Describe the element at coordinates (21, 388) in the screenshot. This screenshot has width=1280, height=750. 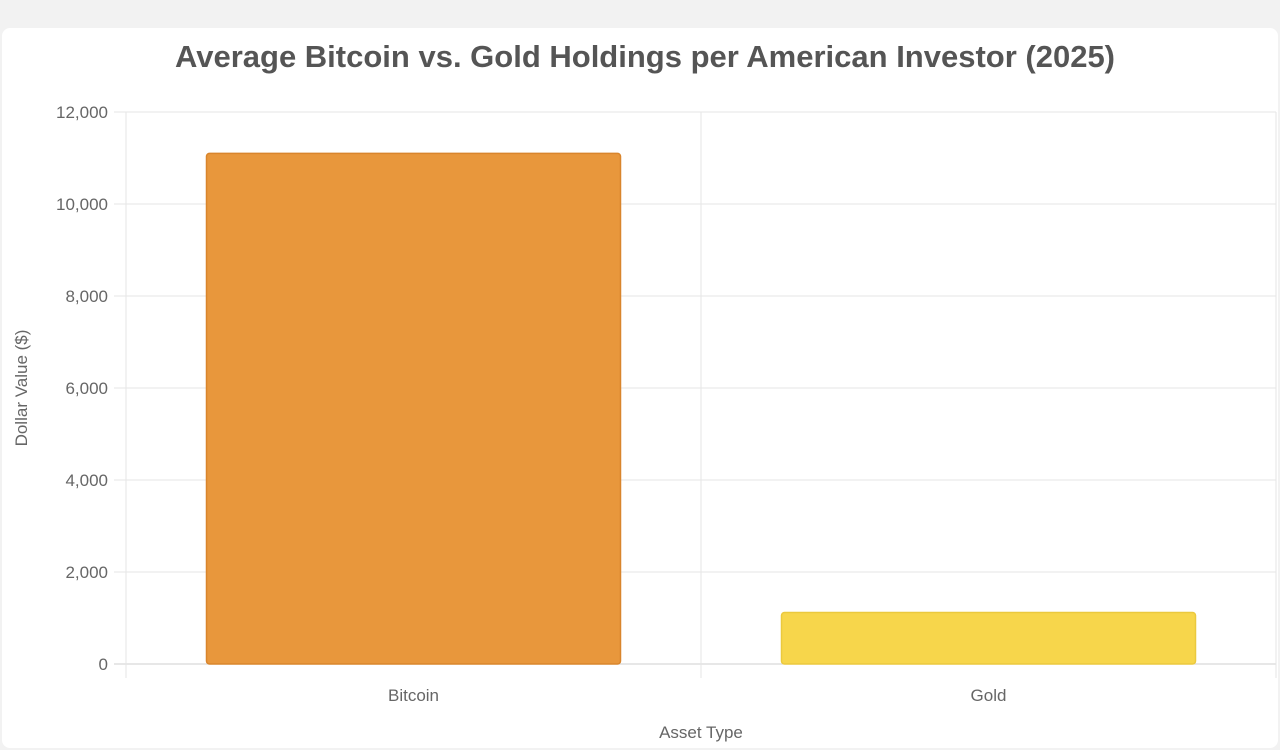
I see `y-axis-title: Dollar Value ($)` at that location.